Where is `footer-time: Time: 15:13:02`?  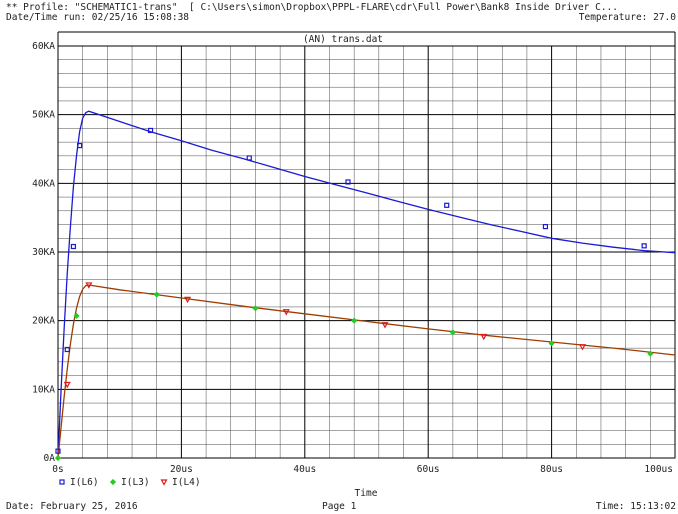
footer-time: Time: 15:13:02 is located at coordinates (635, 506).